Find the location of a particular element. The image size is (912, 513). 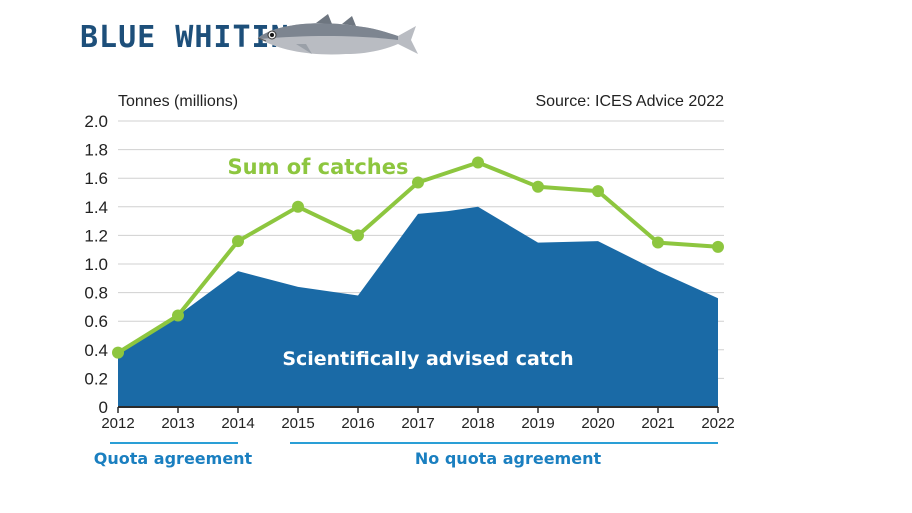

sum-of-catches-label: Sum of catches is located at coordinates (318, 167).